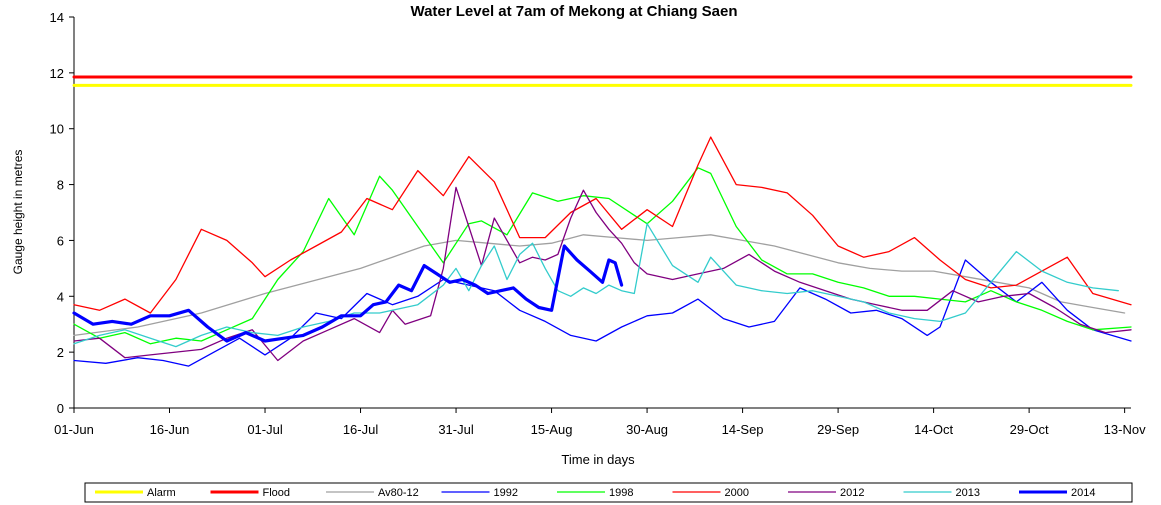  I want to click on legend-label-2012: 2012, so click(852, 493).